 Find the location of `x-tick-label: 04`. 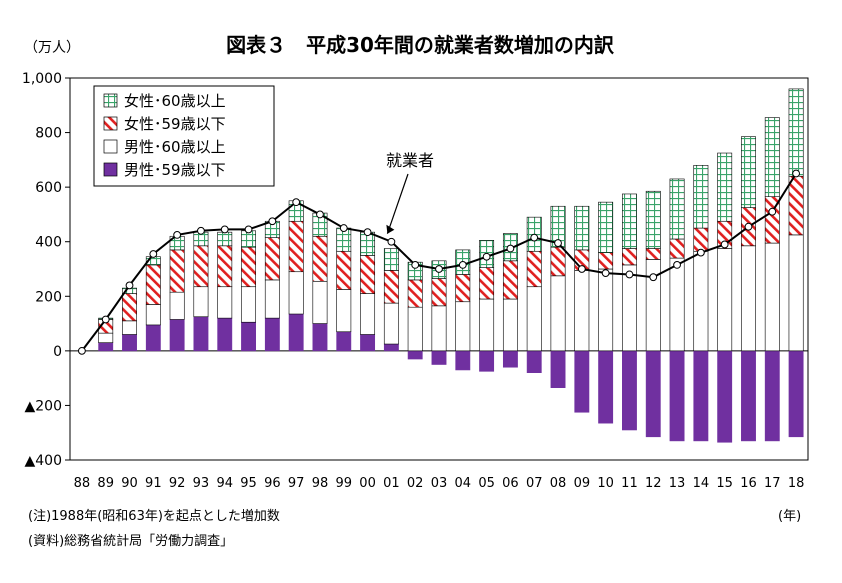

x-tick-label: 04 is located at coordinates (463, 483).